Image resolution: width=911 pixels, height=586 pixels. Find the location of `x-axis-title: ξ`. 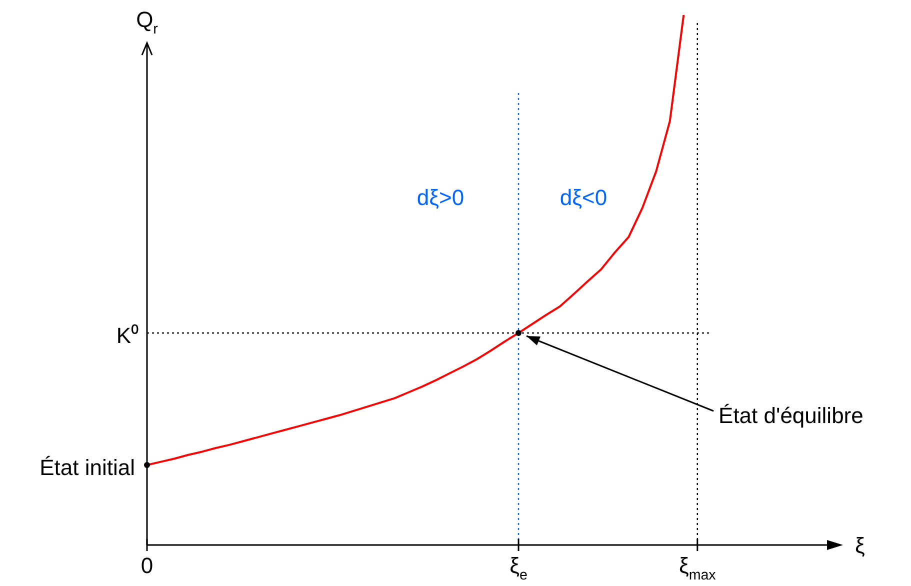

x-axis-title: ξ is located at coordinates (860, 545).